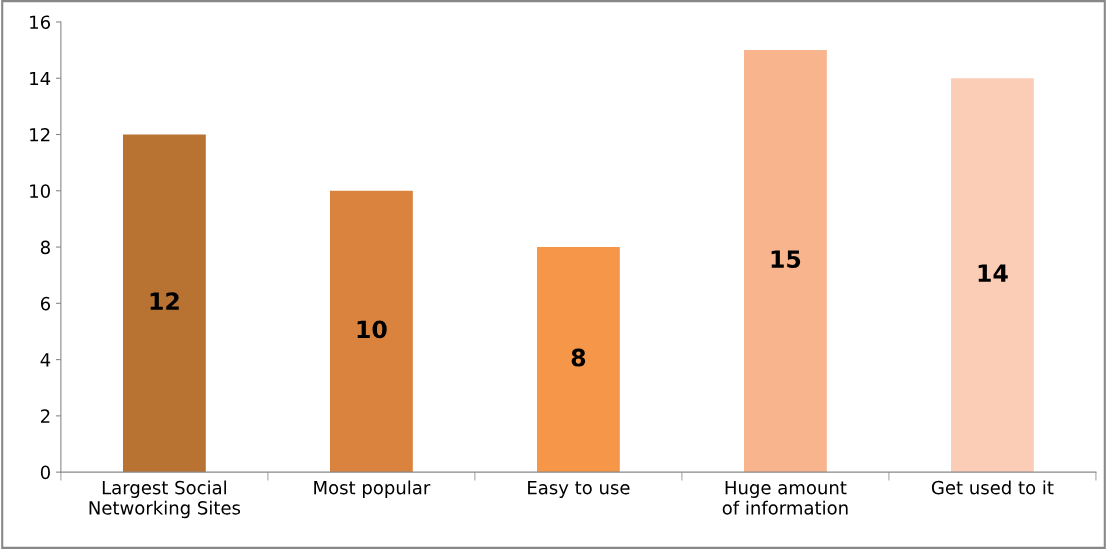 The height and width of the screenshot is (549, 1107). I want to click on y-tick-label: 4, so click(45, 360).